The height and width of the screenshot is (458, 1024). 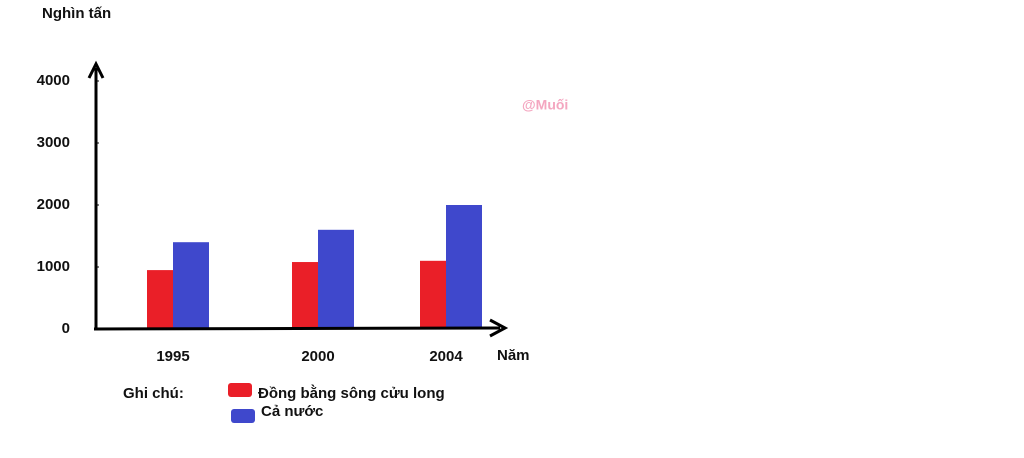 What do you see at coordinates (292, 411) in the screenshot?
I see `legend-label: Cả nước` at bounding box center [292, 411].